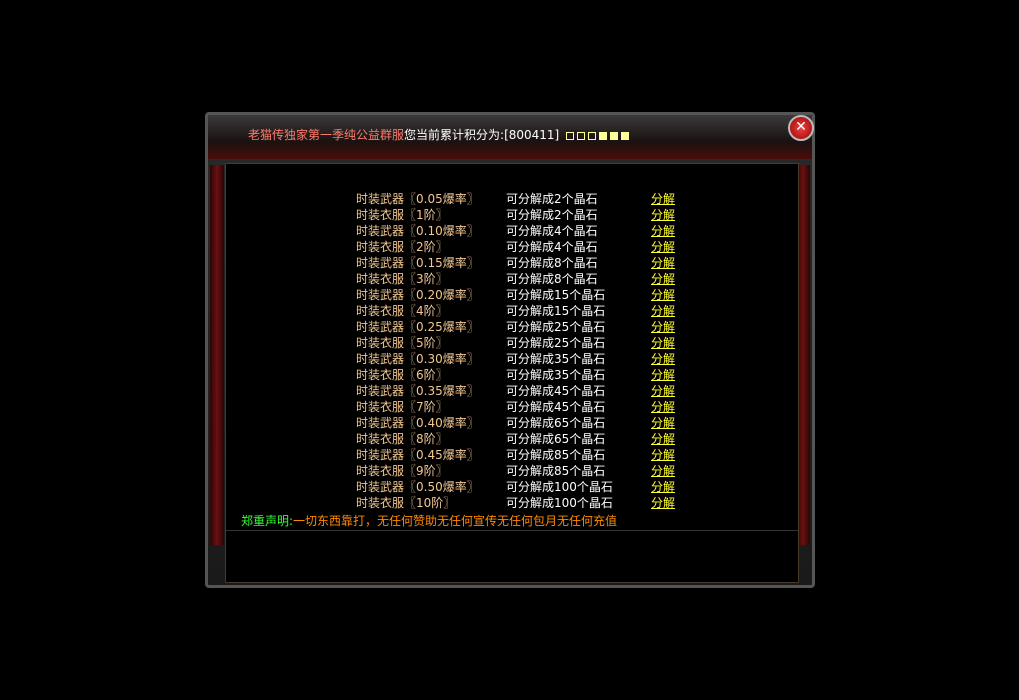 This screenshot has height=700, width=1019. Describe the element at coordinates (417, 487) in the screenshot. I see `item-name: 时装武器〖0.50爆率〗` at that location.